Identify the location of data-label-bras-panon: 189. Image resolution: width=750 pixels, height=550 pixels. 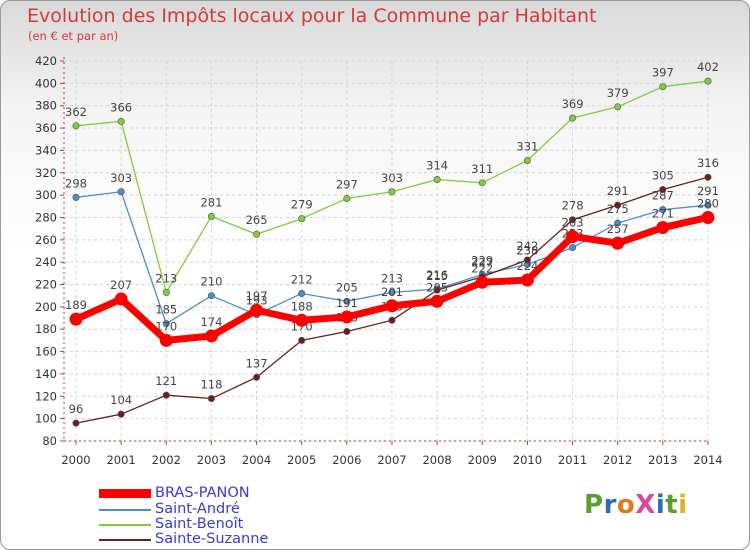
(76, 305).